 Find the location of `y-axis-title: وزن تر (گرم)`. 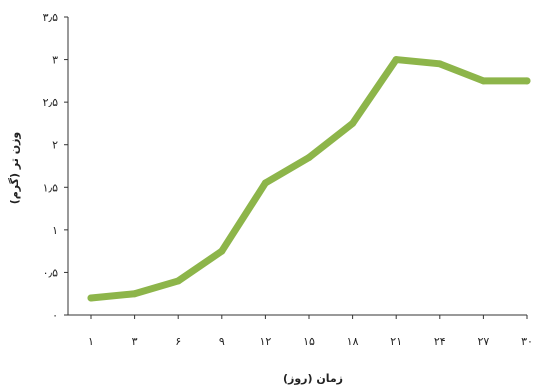

y-axis-title: وزن تر (گرم) is located at coordinates (14, 168).